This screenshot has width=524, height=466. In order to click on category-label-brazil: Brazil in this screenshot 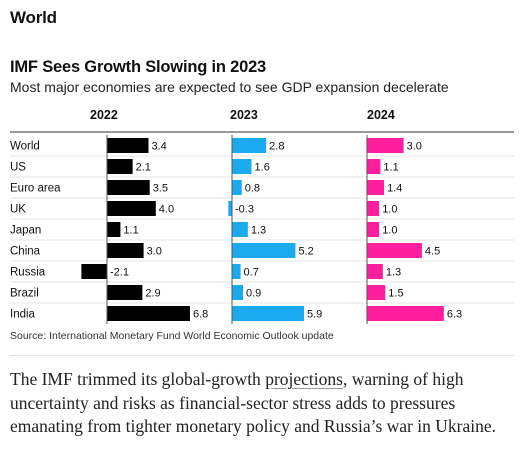, I will do `click(24, 294)`.